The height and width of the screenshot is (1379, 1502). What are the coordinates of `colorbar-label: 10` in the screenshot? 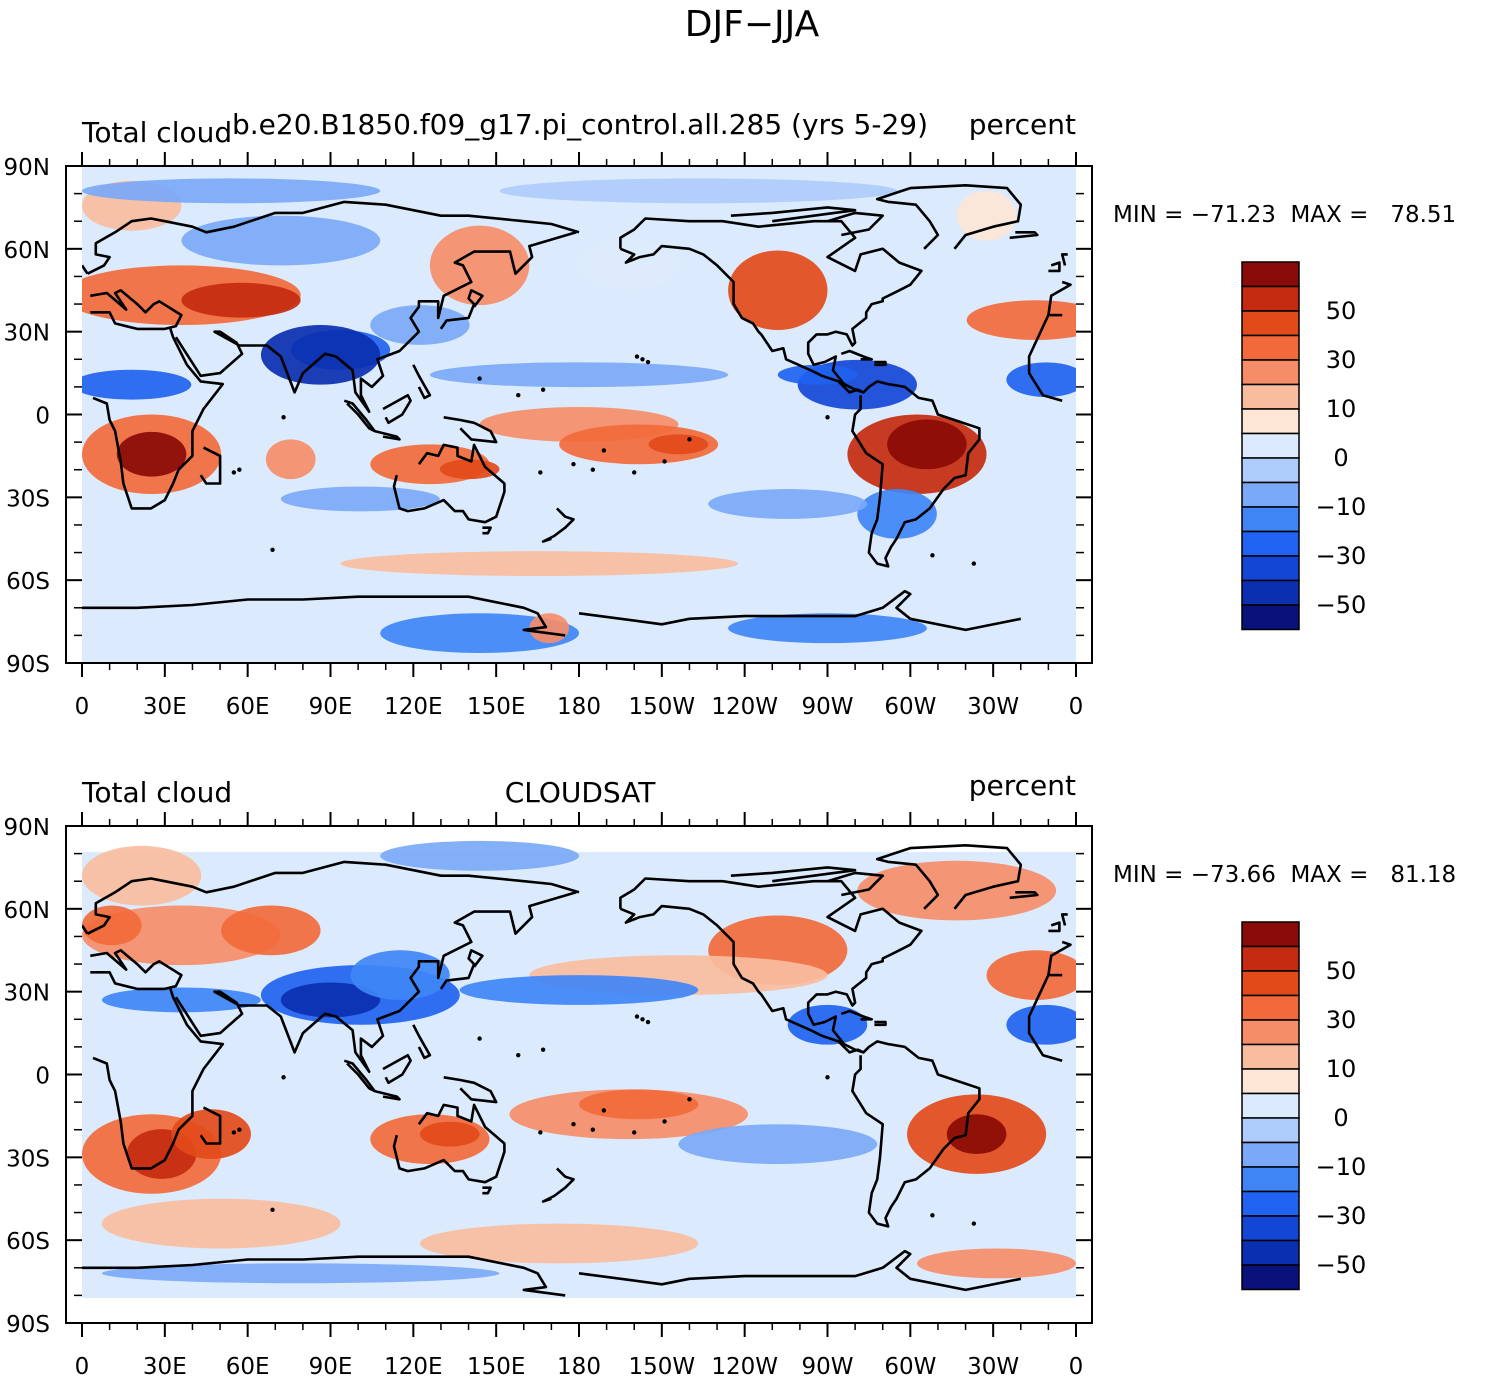 It's located at (1341, 409).